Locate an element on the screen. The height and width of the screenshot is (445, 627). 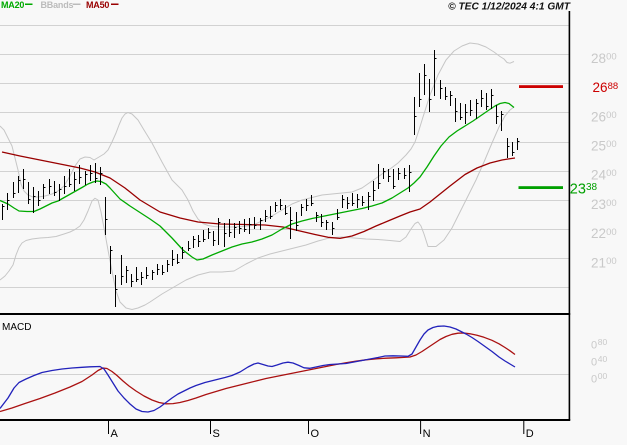
svg-text: 80 is located at coordinates (603, 342).